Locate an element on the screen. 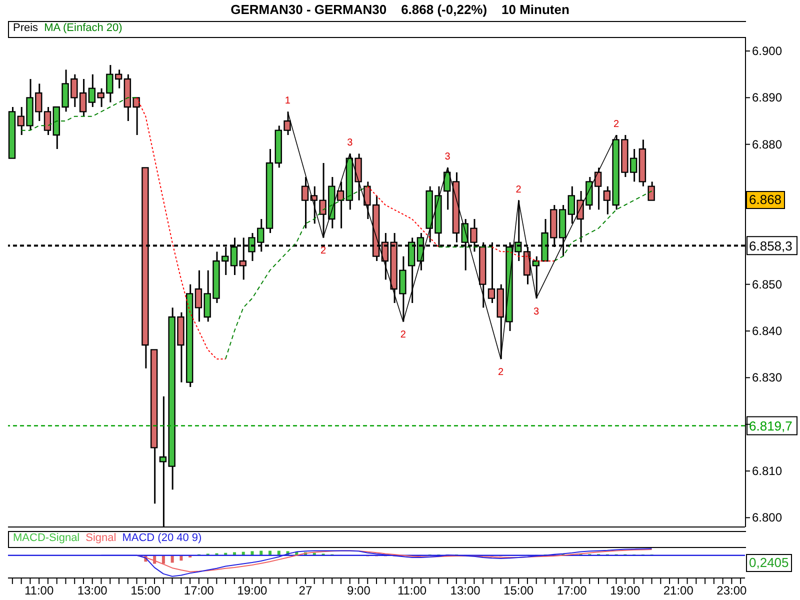 This screenshot has height=600, width=800. y-tick-label: 6.850 is located at coordinates (767, 284).